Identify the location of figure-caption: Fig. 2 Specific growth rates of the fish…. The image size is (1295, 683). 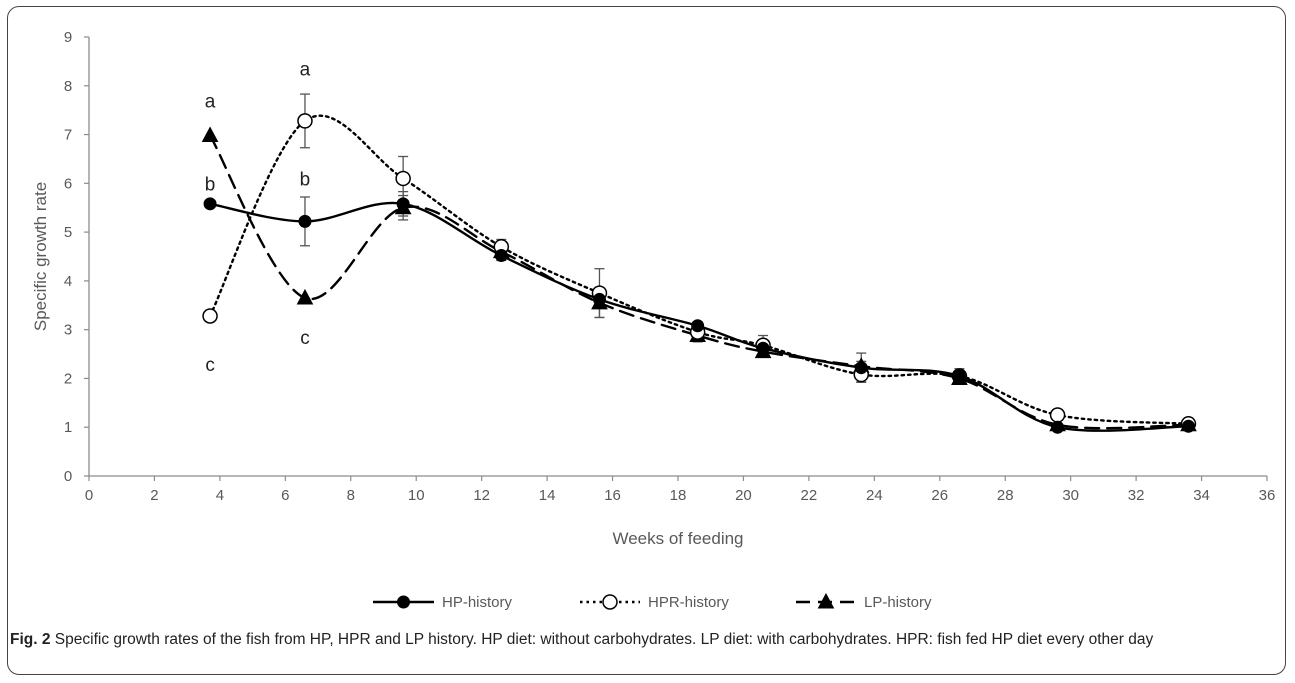
(645, 639).